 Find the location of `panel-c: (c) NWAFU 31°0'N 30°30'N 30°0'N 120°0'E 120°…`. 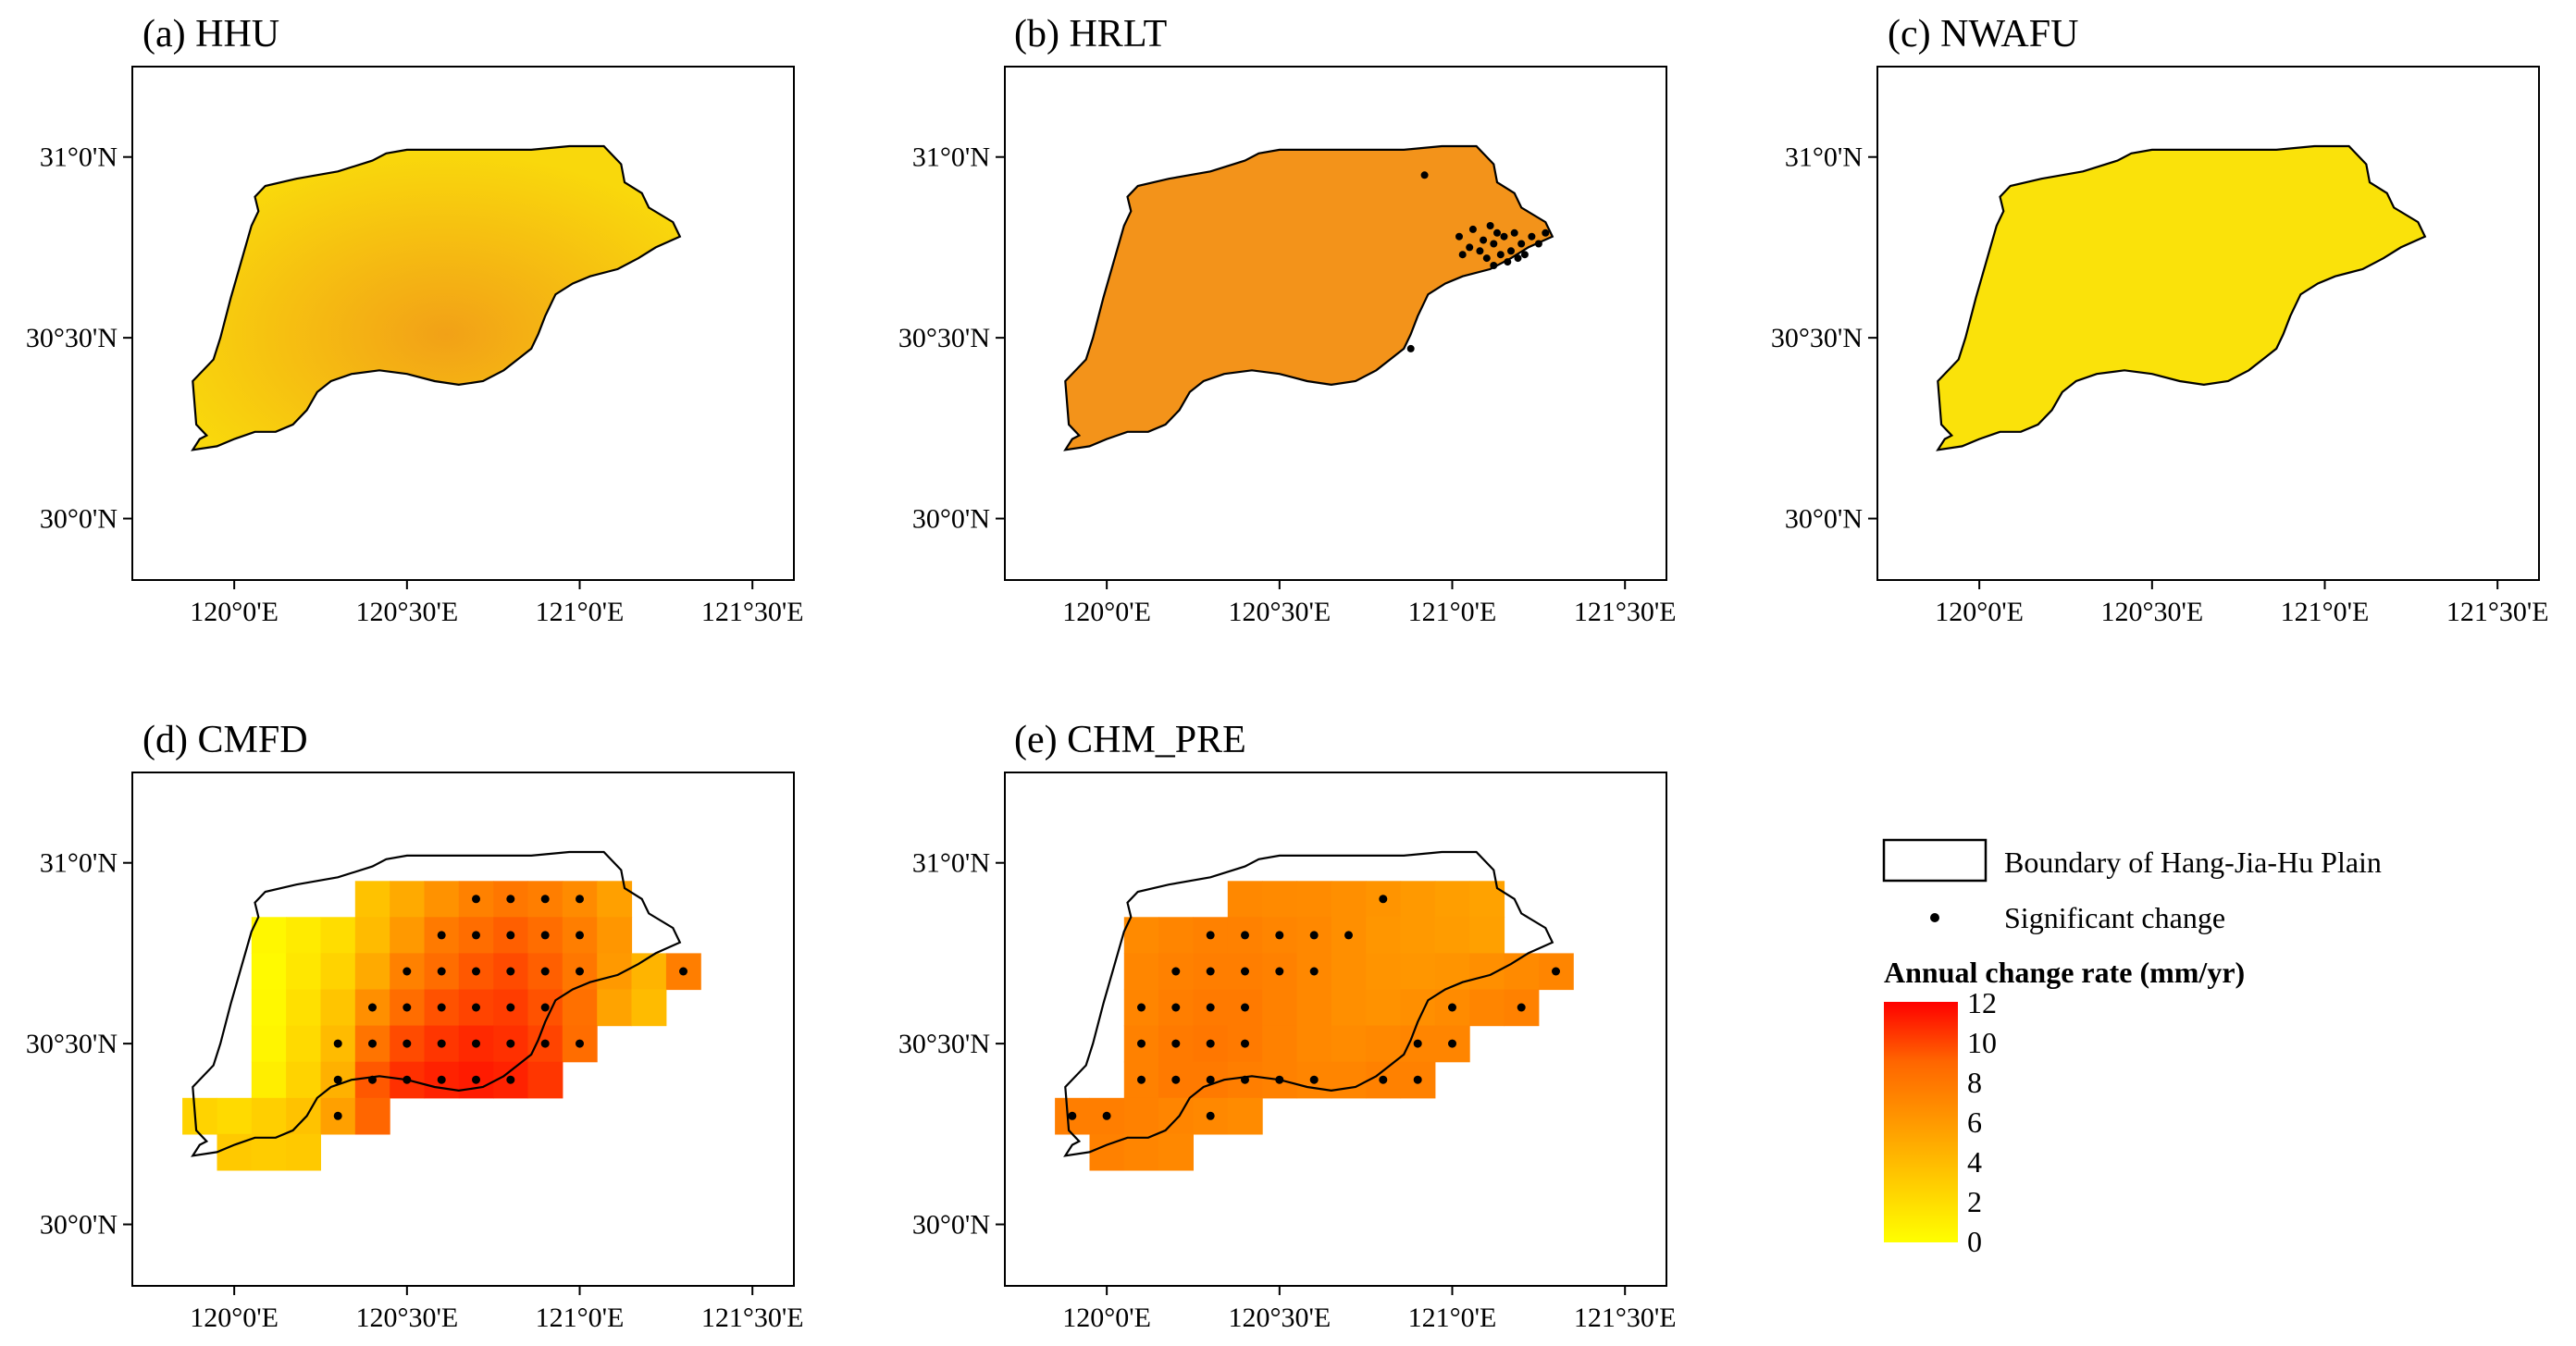

panel-c: (c) NWAFU 31°0'N 30°30'N 30°0'N 120°0'E 120°… is located at coordinates (2160, 320).